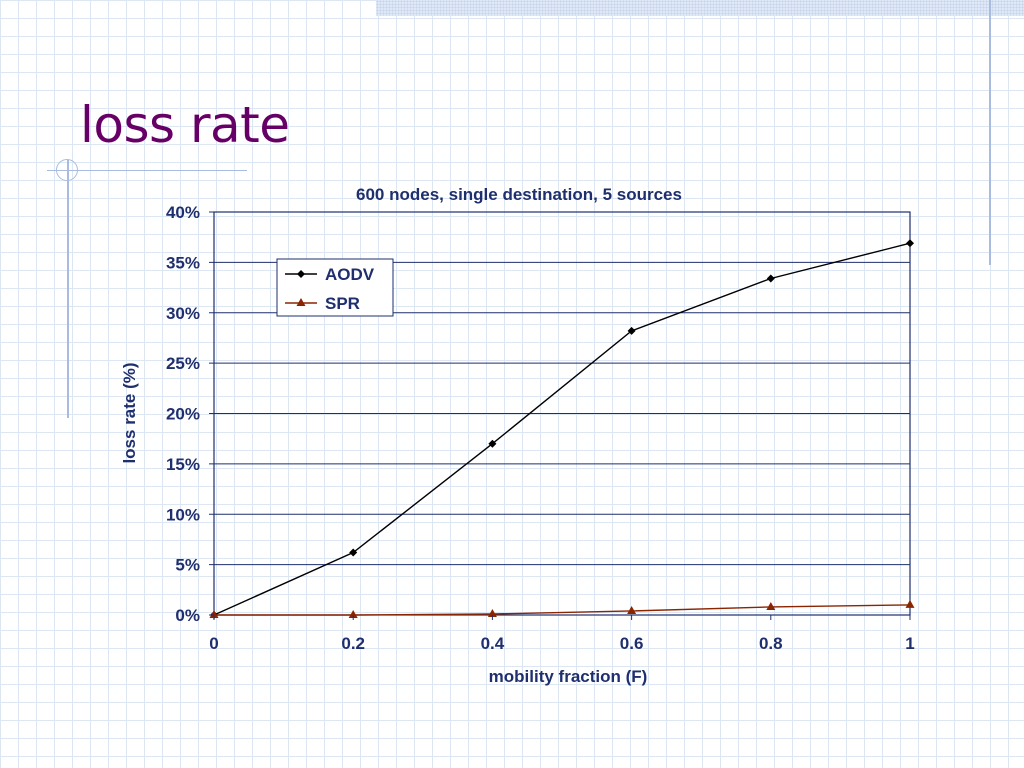 This screenshot has height=768, width=1024. I want to click on top-decorative-band, so click(700, 8).